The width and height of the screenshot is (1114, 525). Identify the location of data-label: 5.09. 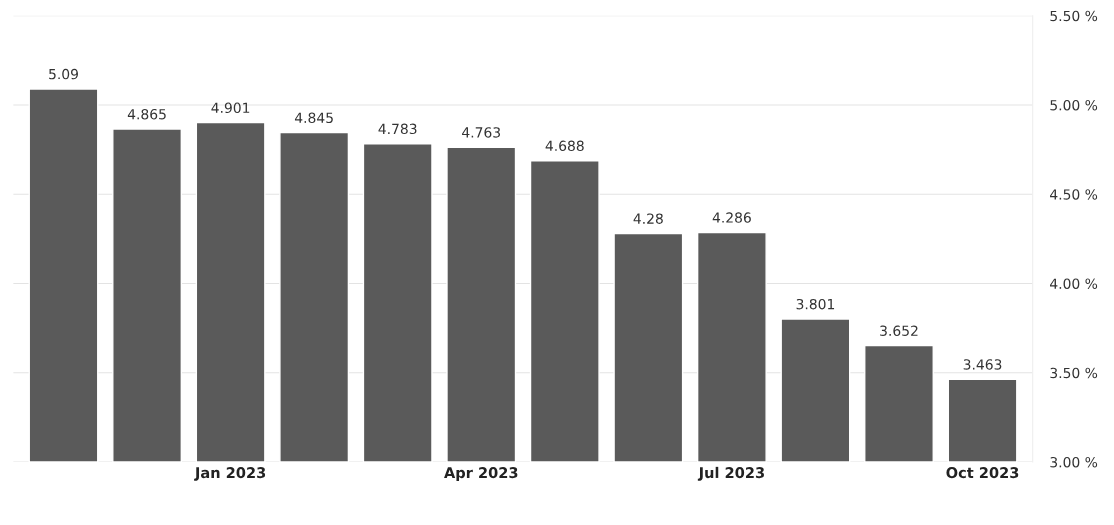
(63, 74).